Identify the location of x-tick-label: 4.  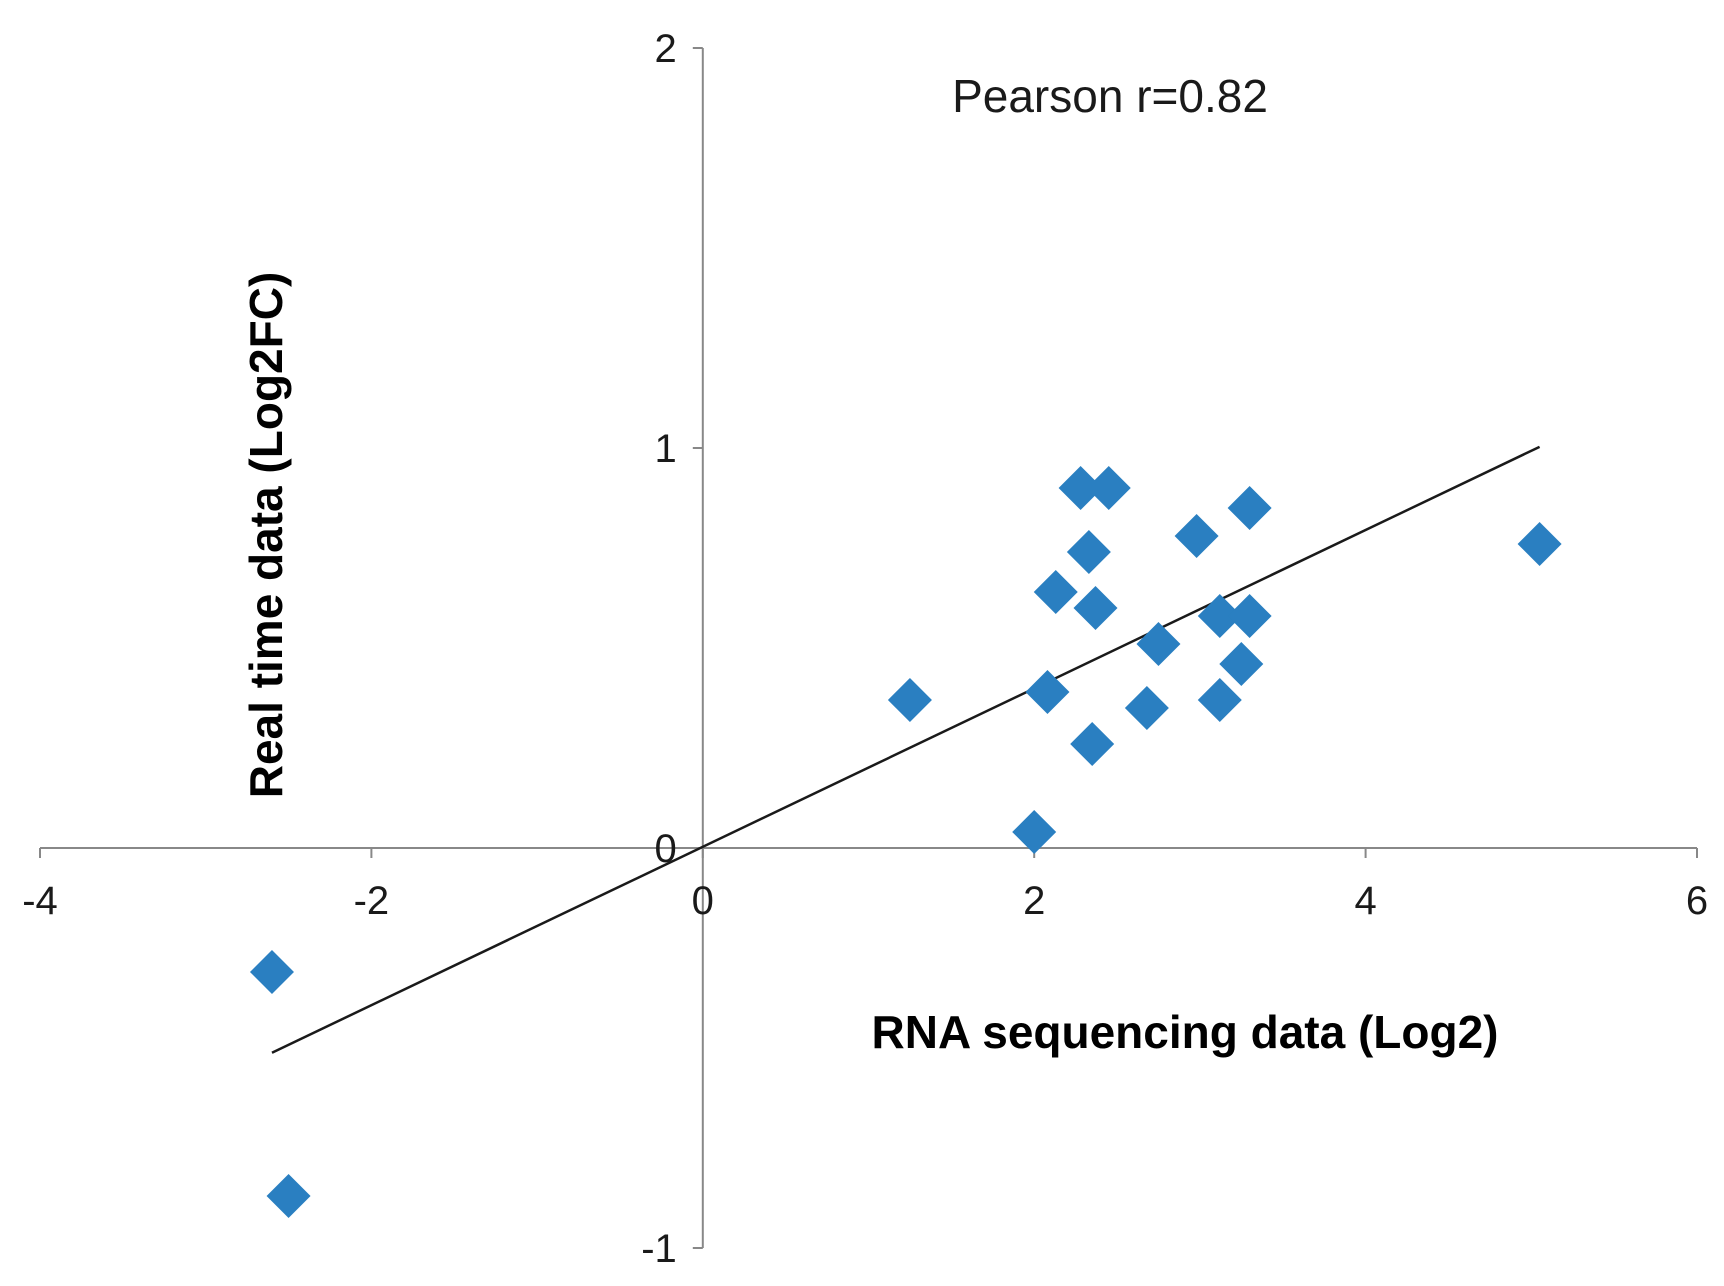
(1365, 901).